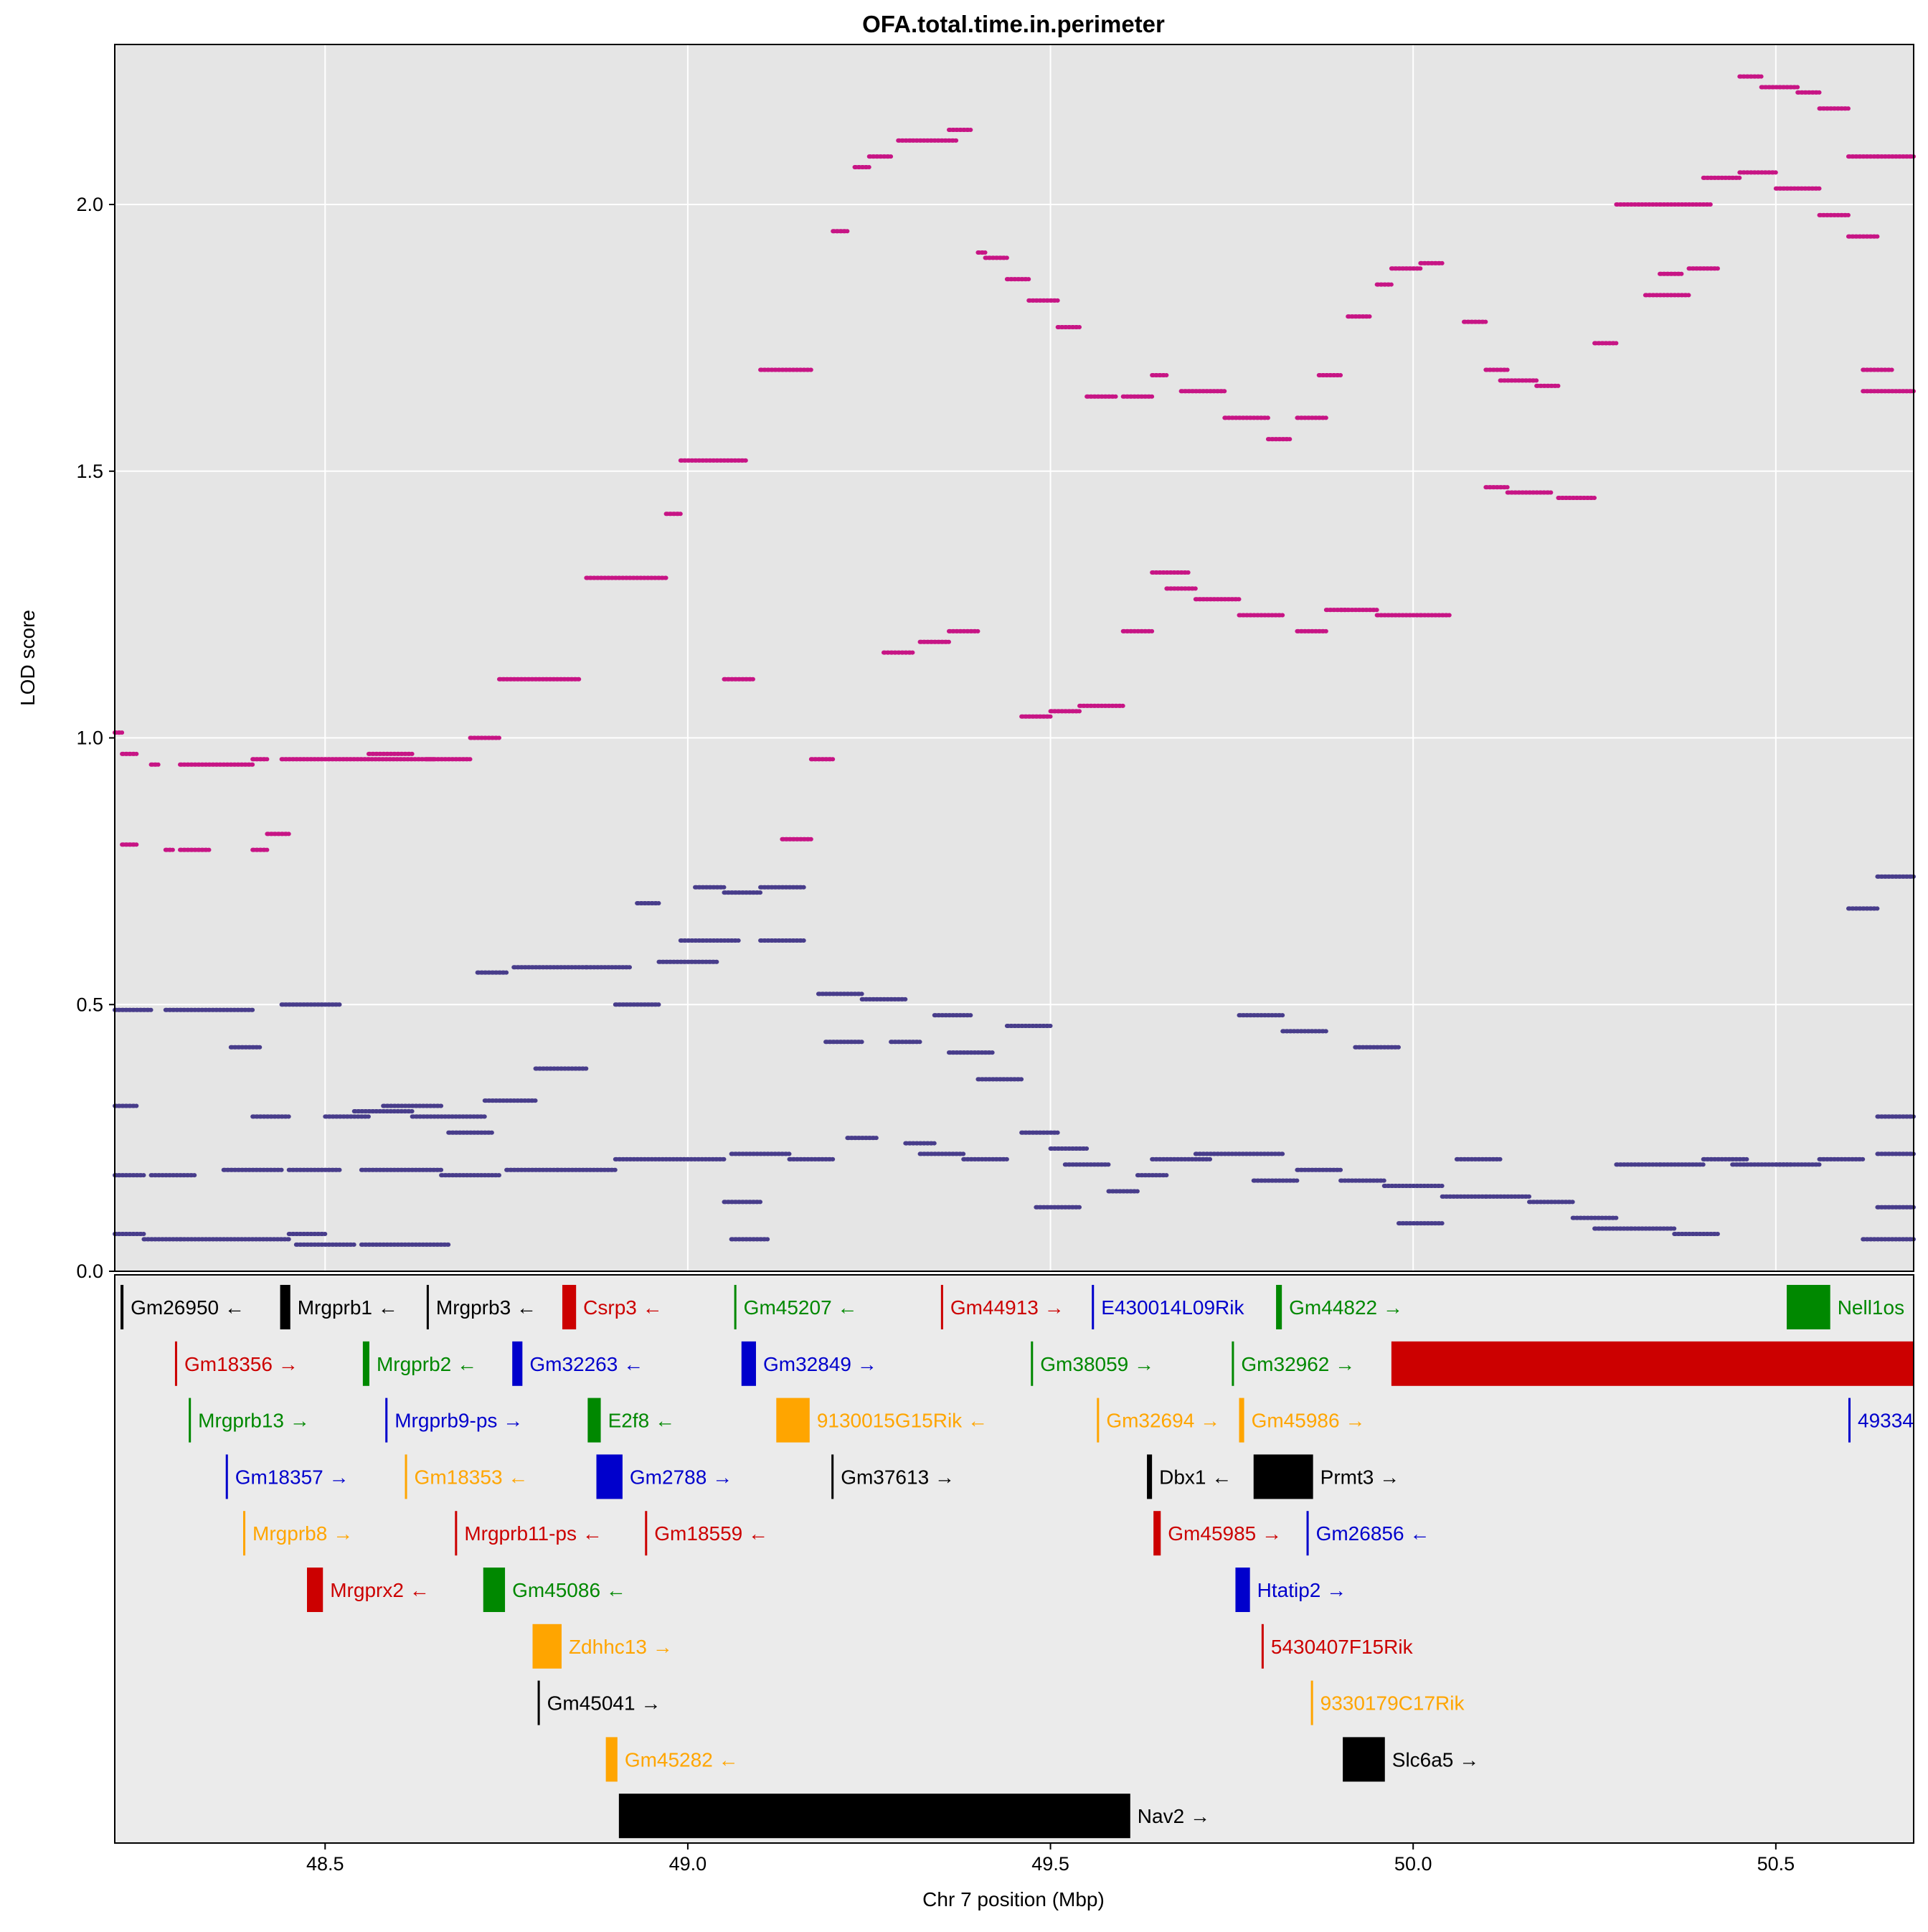 The width and height of the screenshot is (1928, 1932). Describe the element at coordinates (89, 1271) in the screenshot. I see `y-tick-label: 0.0` at that location.